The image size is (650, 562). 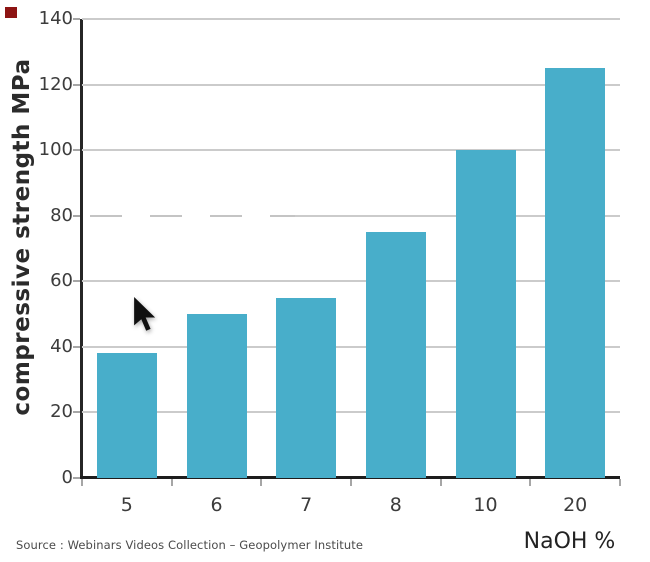 What do you see at coordinates (55, 84) in the screenshot?
I see `y-tick-label: 120` at bounding box center [55, 84].